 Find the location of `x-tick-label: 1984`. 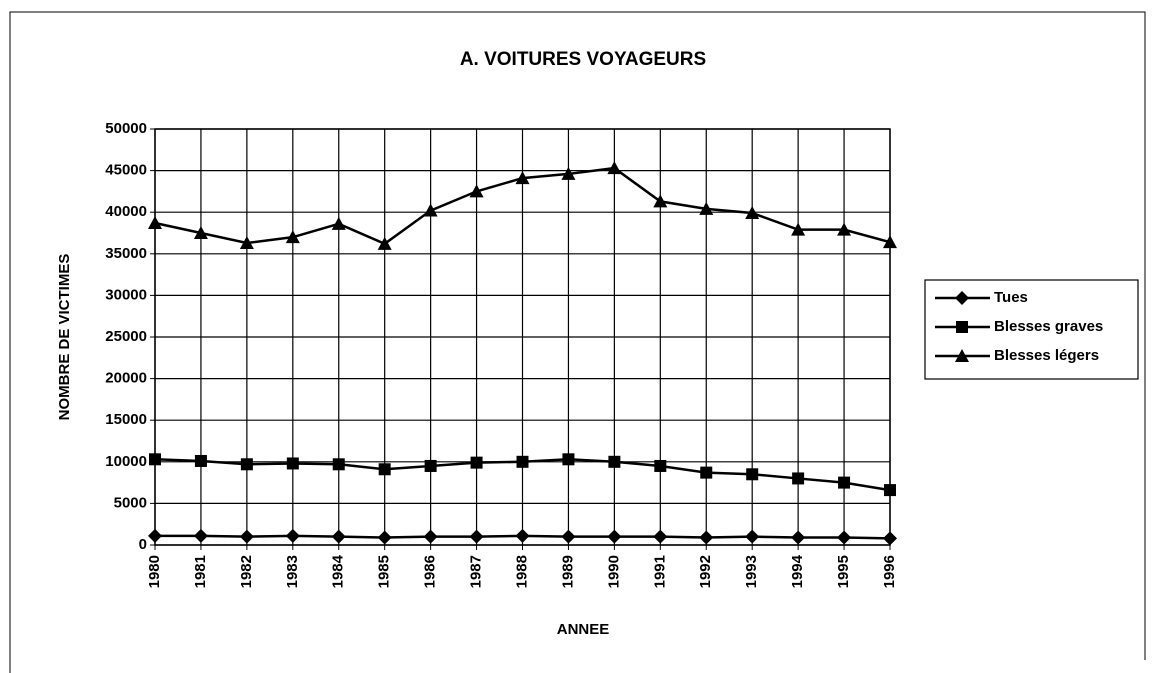

x-tick-label: 1984 is located at coordinates (338, 571).